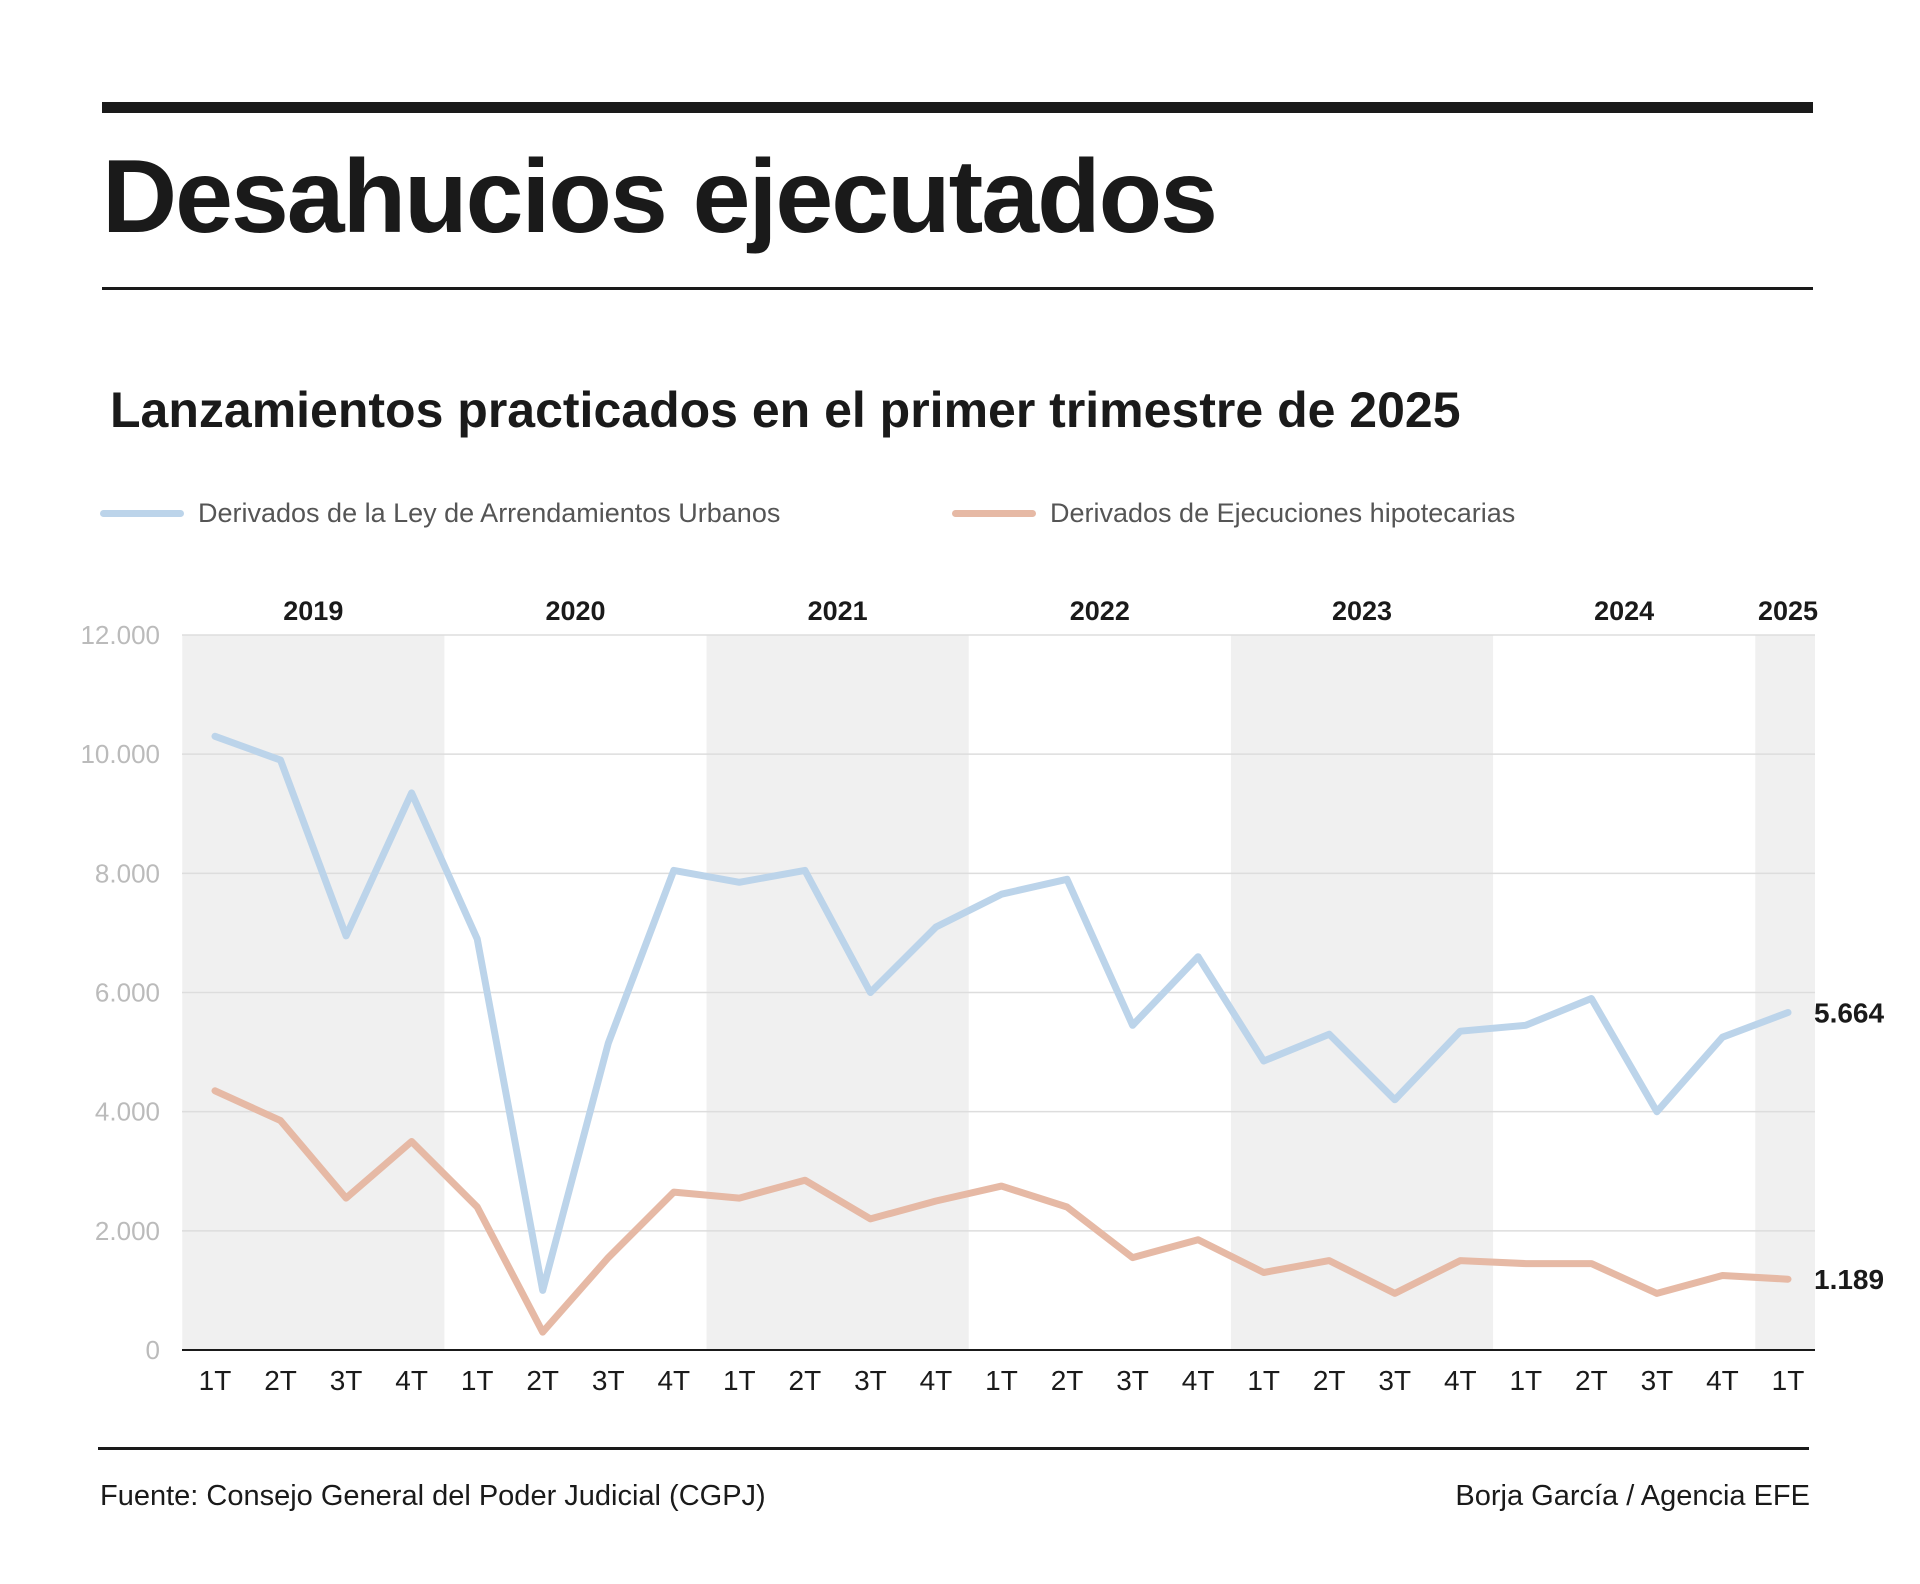 The width and height of the screenshot is (1920, 1584). What do you see at coordinates (1050, 611) in the screenshot?
I see `year-labels: 2019 2020 2021 2022 2023 2024 2025` at bounding box center [1050, 611].